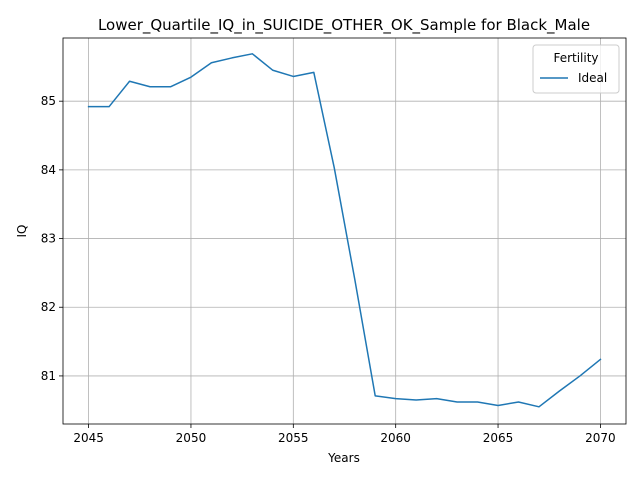  I want to click on y-tick-label: 84, so click(48, 170).